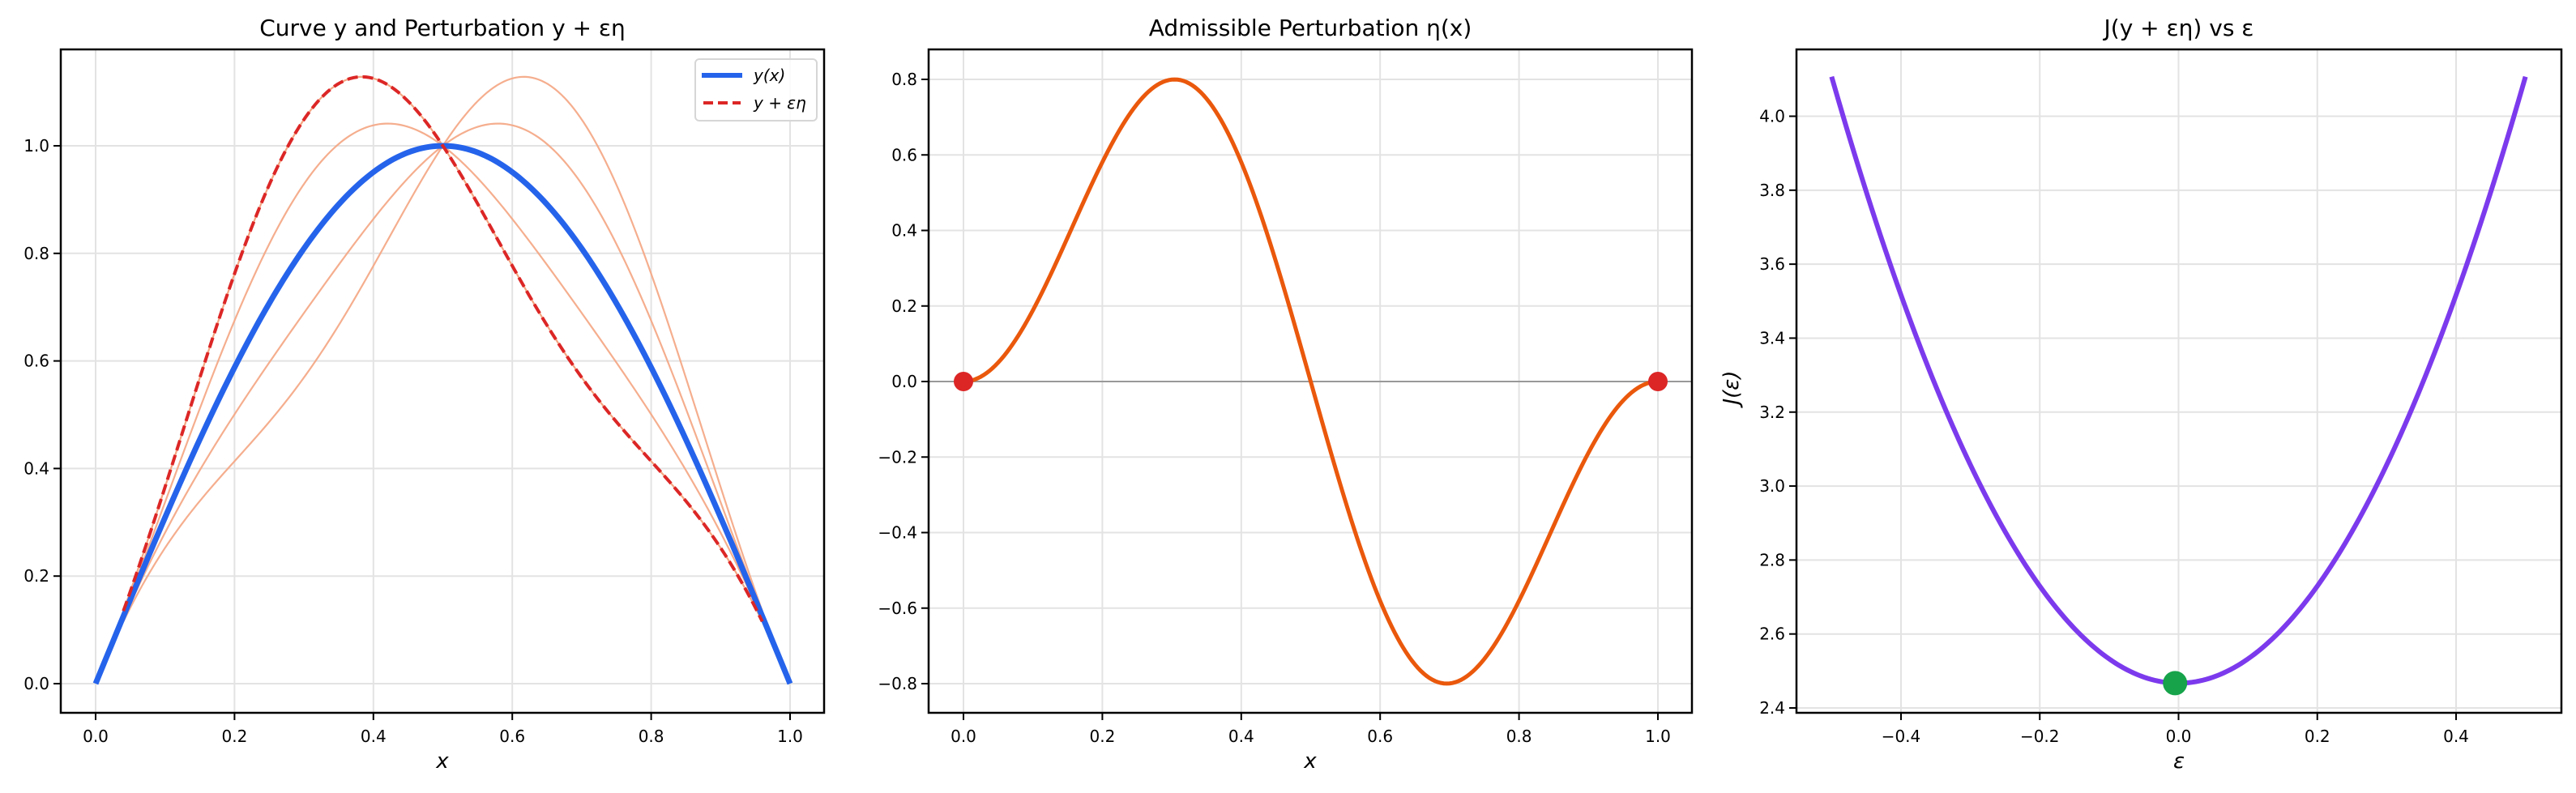  What do you see at coordinates (1901, 736) in the screenshot?
I see `x-tick-label: −0.4` at bounding box center [1901, 736].